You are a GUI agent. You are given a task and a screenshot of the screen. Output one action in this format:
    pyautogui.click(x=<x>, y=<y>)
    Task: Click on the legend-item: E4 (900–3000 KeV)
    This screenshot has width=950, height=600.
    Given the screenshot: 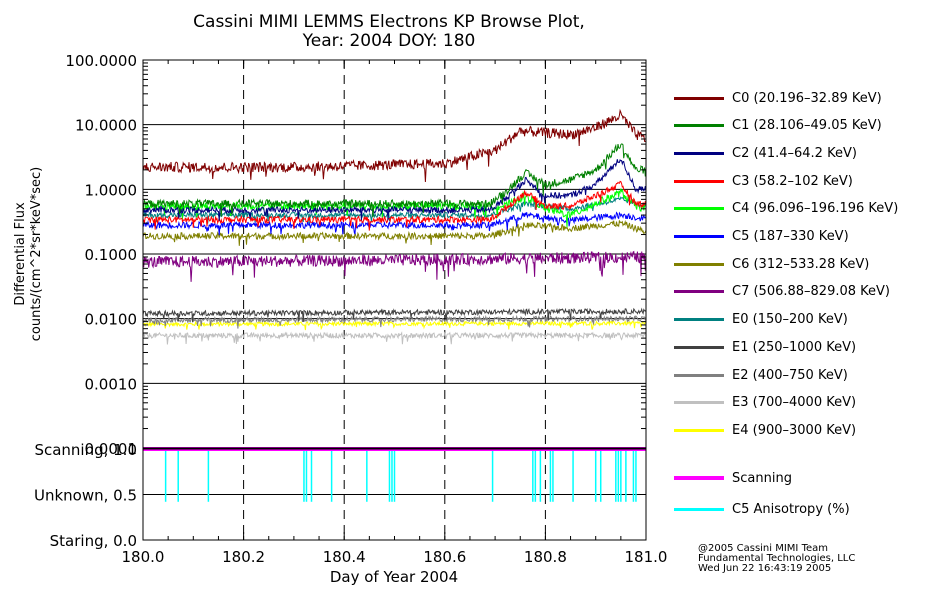 What is the action you would take?
    pyautogui.click(x=765, y=430)
    